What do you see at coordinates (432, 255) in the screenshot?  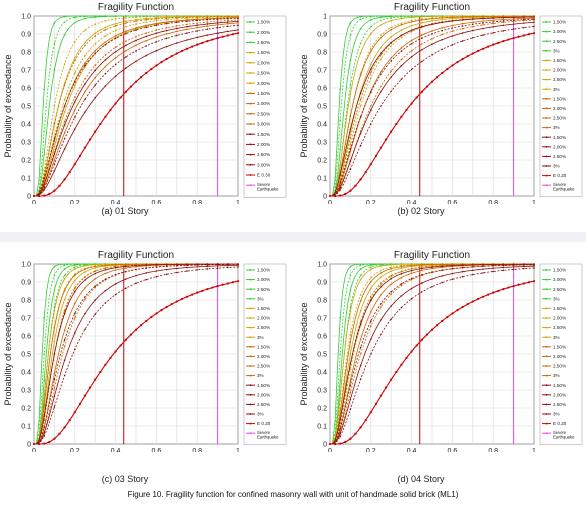 I see `chart-title: Fragility Function` at bounding box center [432, 255].